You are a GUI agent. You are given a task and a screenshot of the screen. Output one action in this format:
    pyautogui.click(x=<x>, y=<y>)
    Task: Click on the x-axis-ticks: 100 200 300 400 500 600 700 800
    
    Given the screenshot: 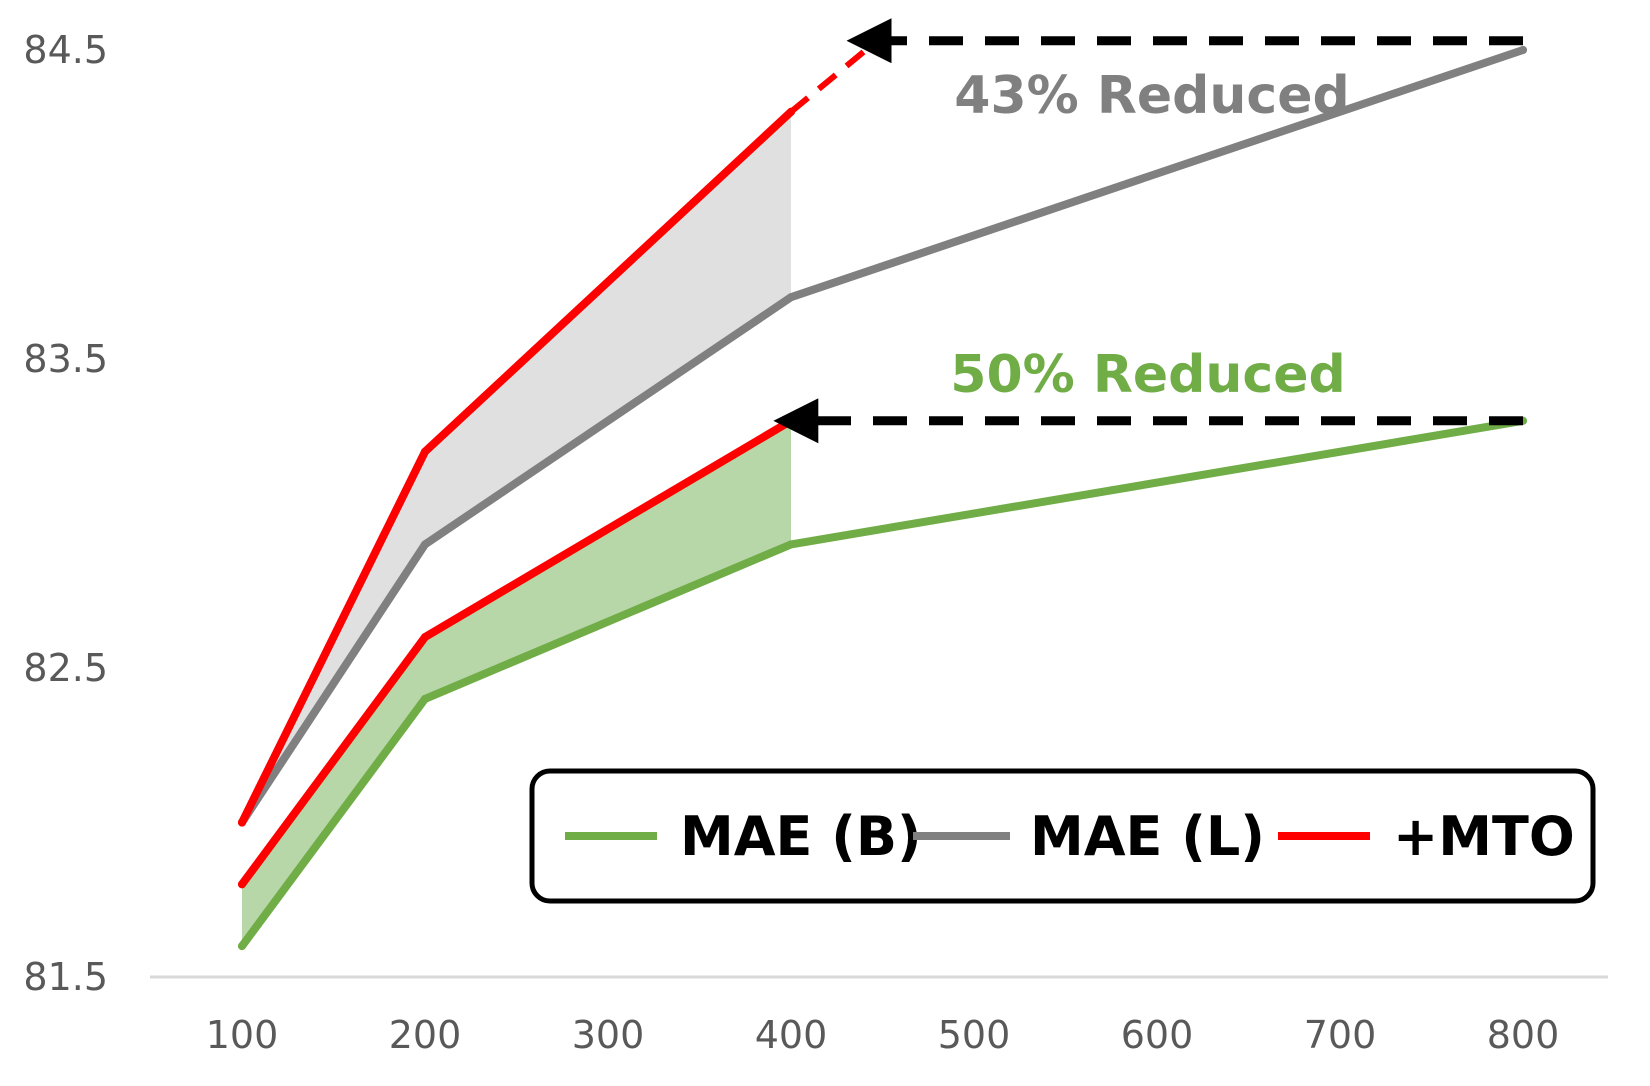 What is the action you would take?
    pyautogui.click(x=883, y=1035)
    